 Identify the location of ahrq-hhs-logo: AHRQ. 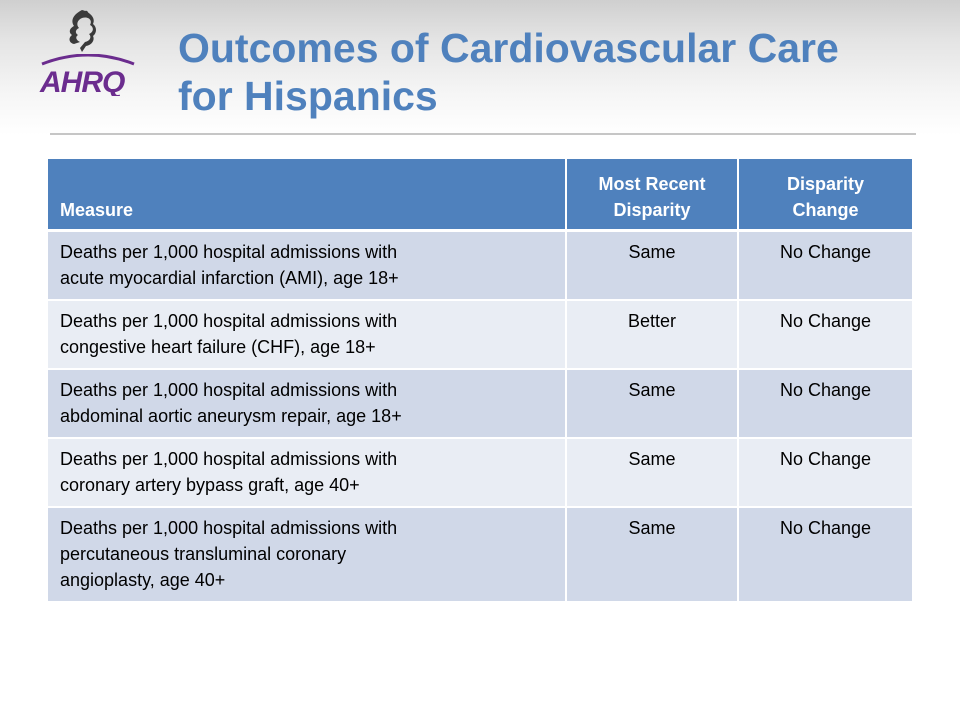
(88, 53).